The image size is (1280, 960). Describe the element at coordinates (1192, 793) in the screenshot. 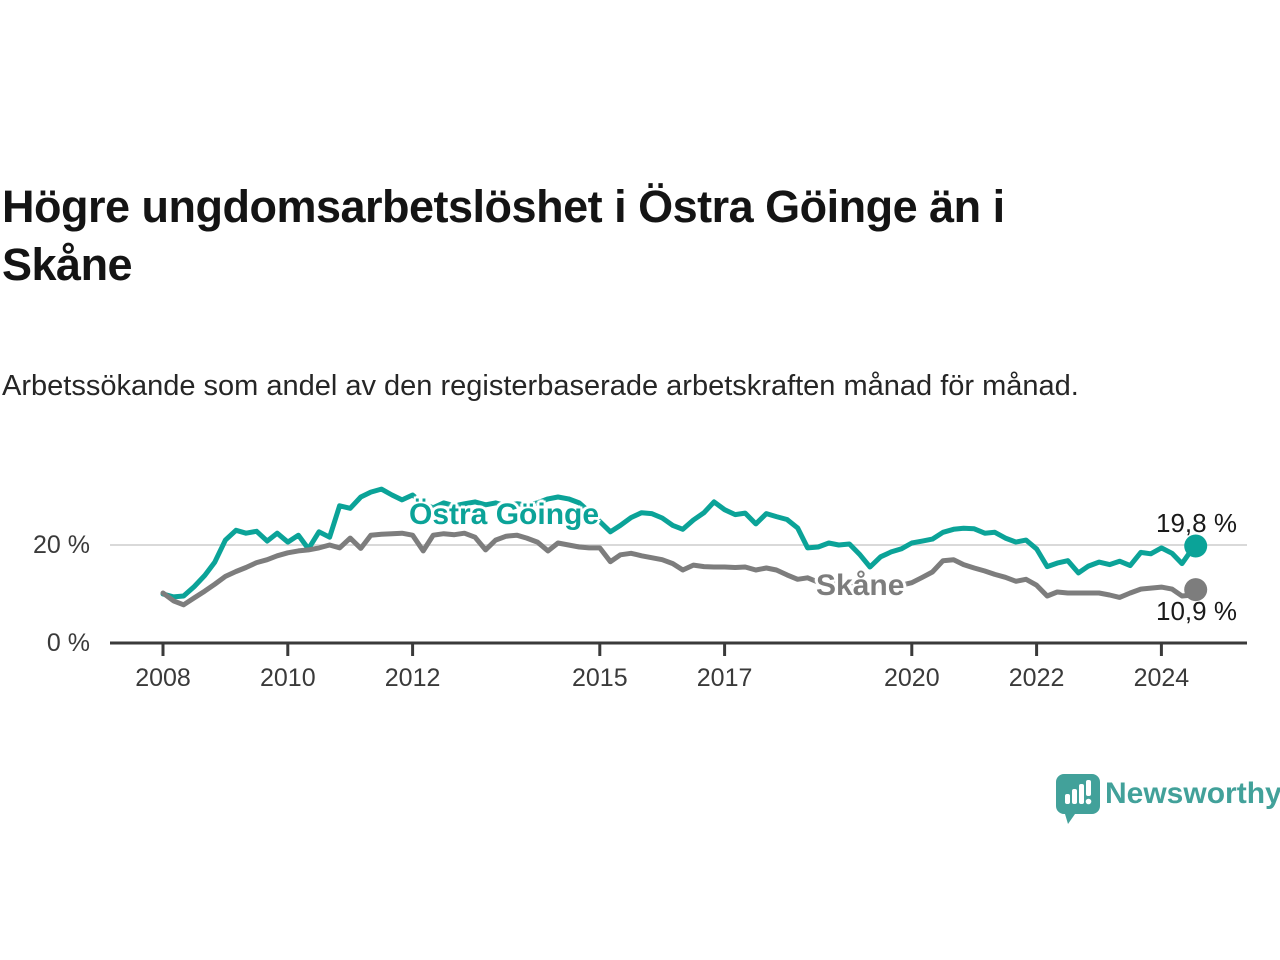

I see `brand-name: Newsworthy` at that location.